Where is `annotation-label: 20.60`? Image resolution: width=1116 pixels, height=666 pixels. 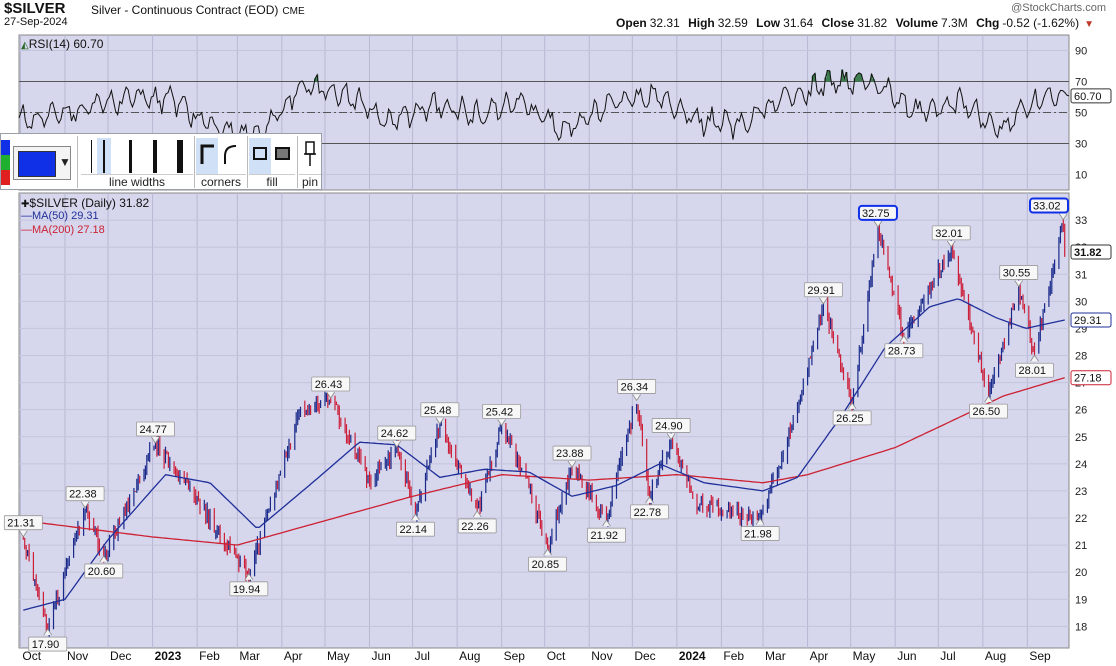
annotation-label: 20.60 is located at coordinates (102, 572).